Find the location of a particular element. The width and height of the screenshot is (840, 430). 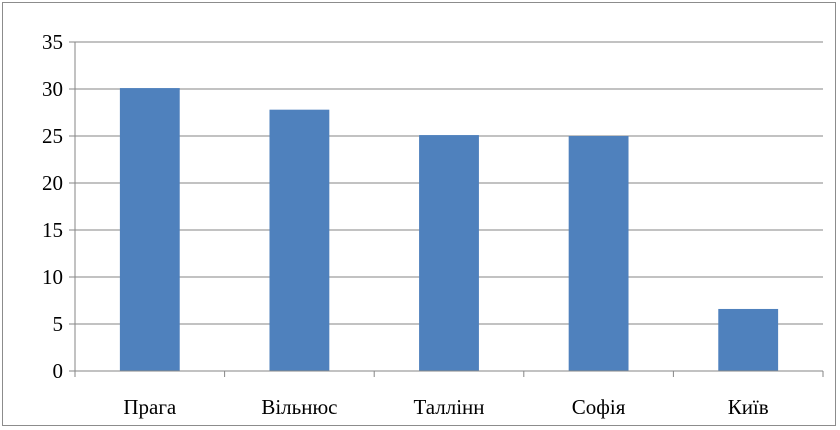

y-tick-label: 10 is located at coordinates (52, 277).